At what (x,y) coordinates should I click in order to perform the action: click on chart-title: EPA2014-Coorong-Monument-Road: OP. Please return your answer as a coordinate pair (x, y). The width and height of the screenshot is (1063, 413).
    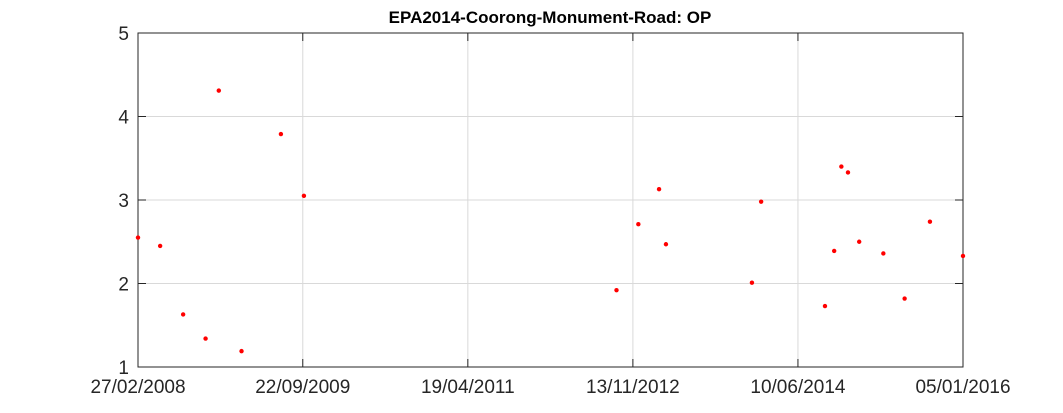
    Looking at the image, I should click on (550, 17).